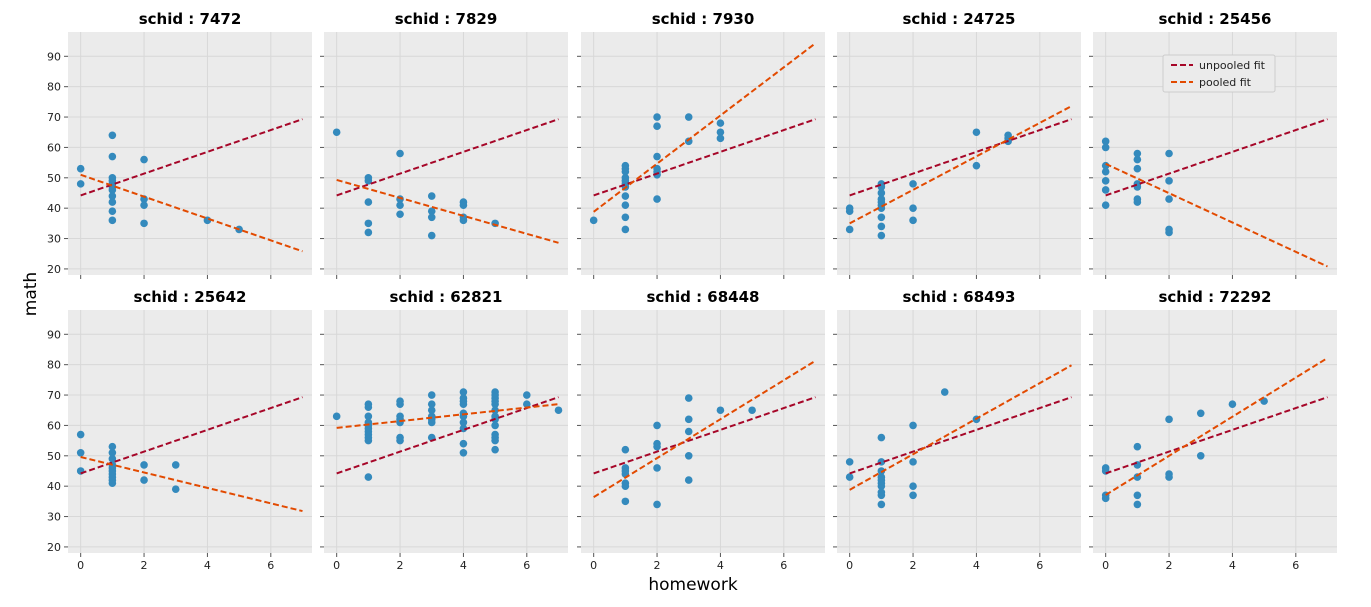 This screenshot has width=1371, height=607. Describe the element at coordinates (703, 19) in the screenshot. I see `panel-title: schid : 7930` at that location.